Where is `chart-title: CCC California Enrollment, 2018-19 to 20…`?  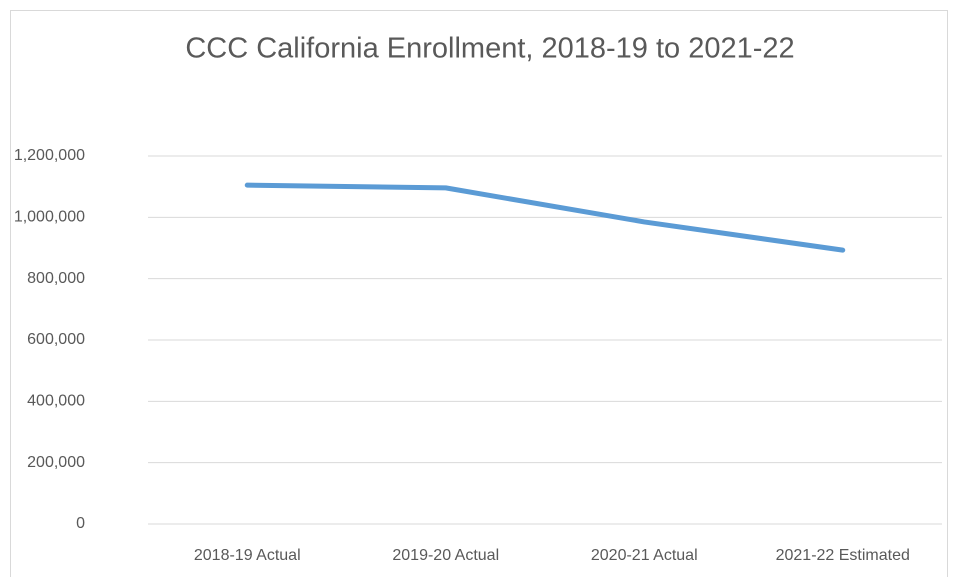 chart-title: CCC California Enrollment, 2018-19 to 20… is located at coordinates (489, 49).